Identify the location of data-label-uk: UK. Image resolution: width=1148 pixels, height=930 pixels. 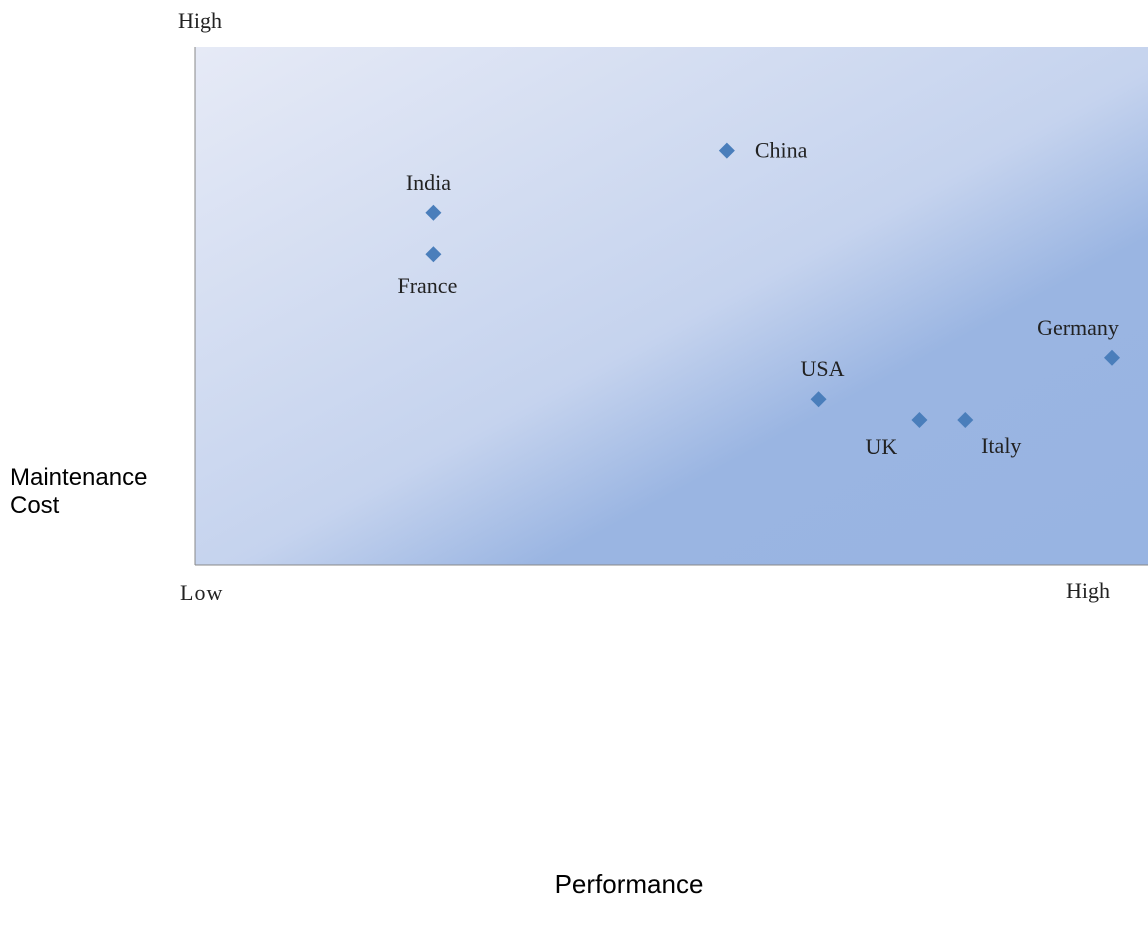
(882, 446).